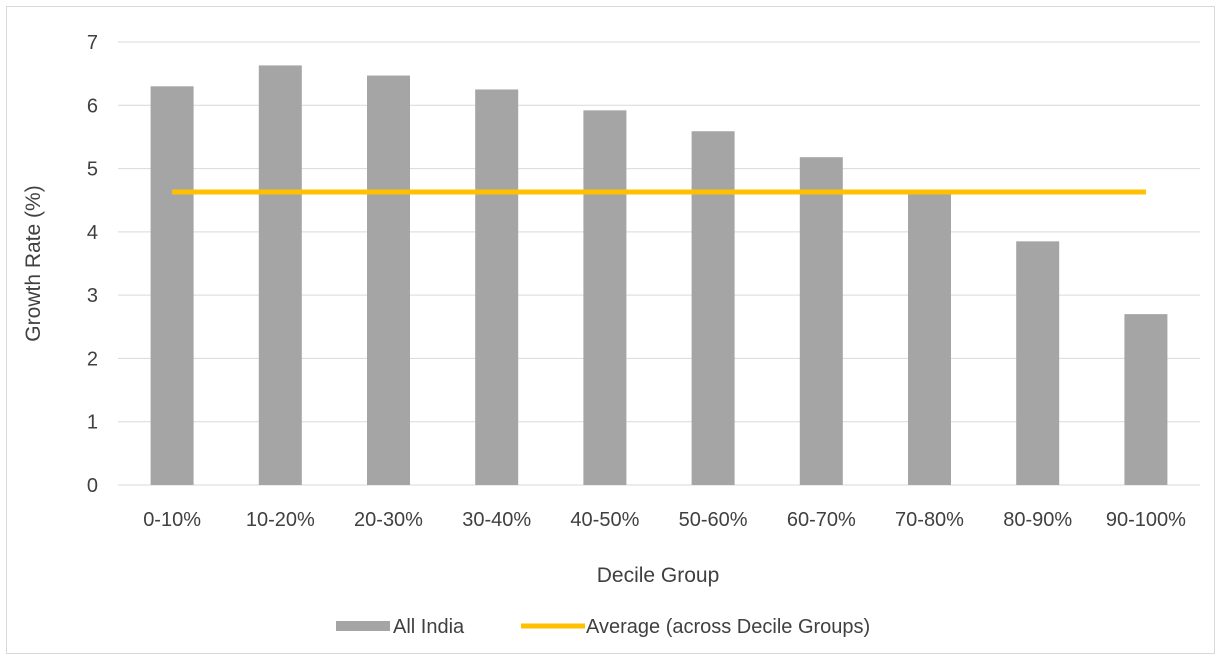 This screenshot has height=660, width=1221. Describe the element at coordinates (92, 43) in the screenshot. I see `y-tick-label: 7` at that location.